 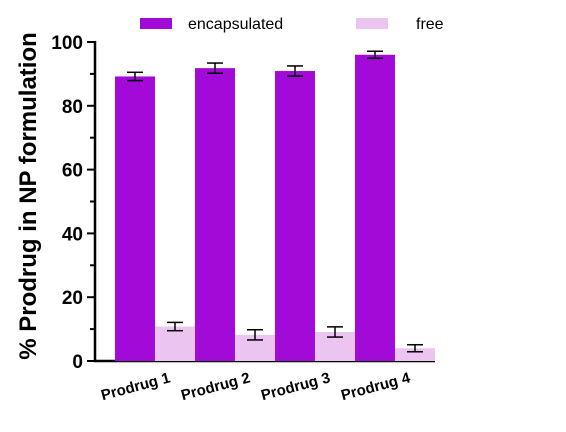 I want to click on y-tick-label: 80, so click(x=72, y=107).